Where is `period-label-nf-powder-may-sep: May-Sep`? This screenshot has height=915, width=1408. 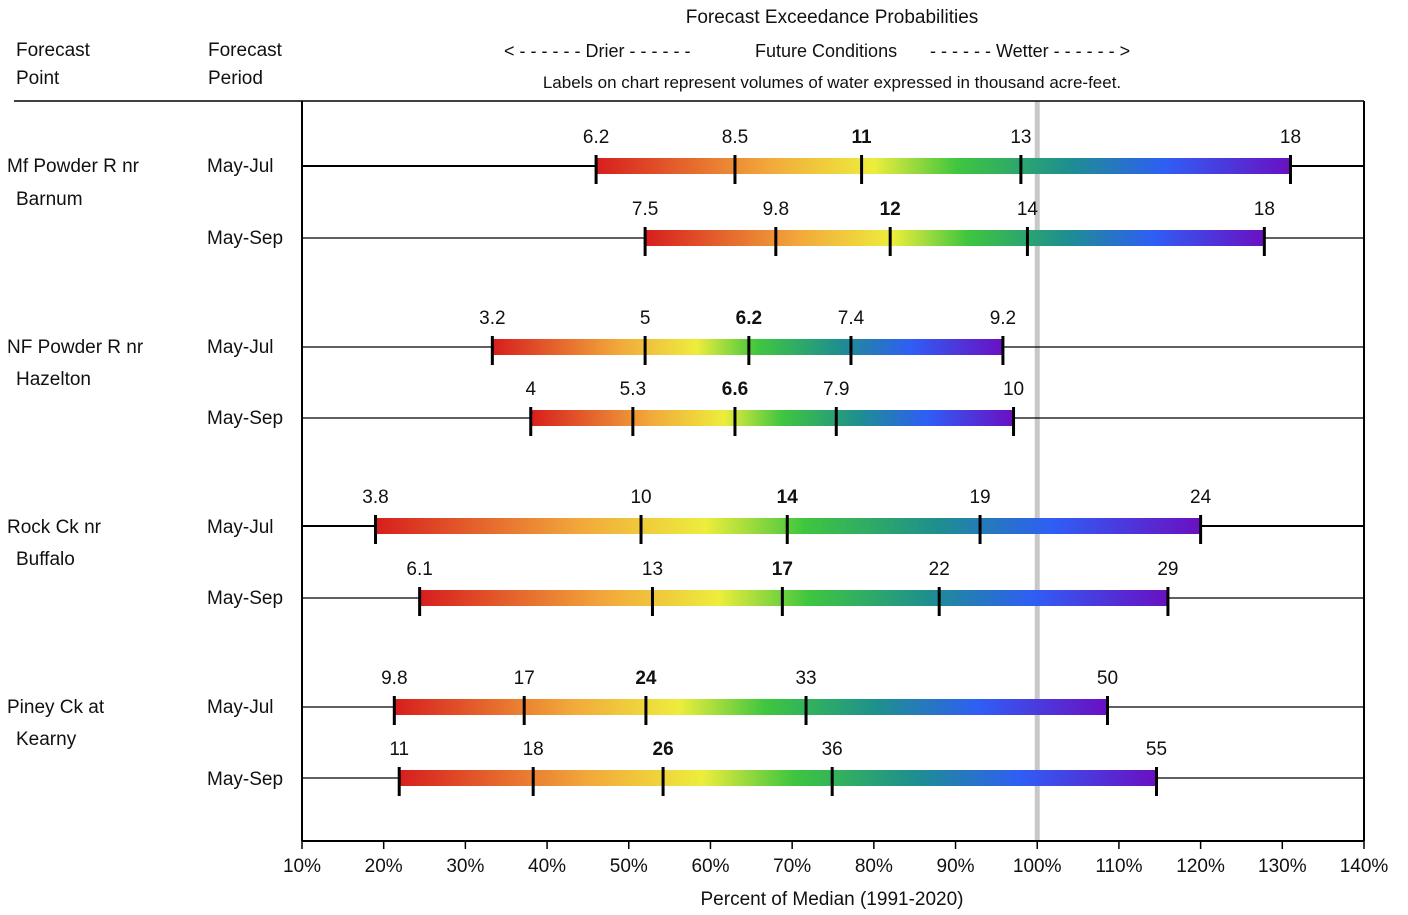
period-label-nf-powder-may-sep: May-Sep is located at coordinates (245, 418).